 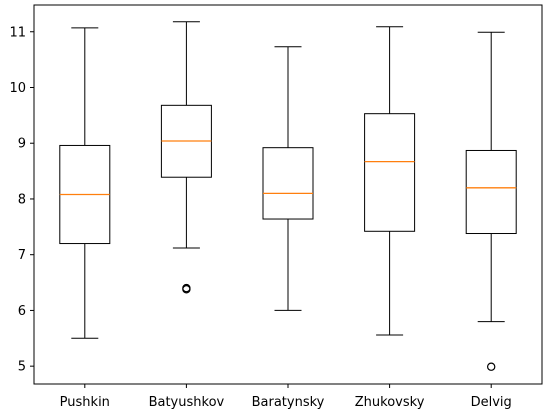 I want to click on y-tick-label: 7, so click(x=22, y=255).